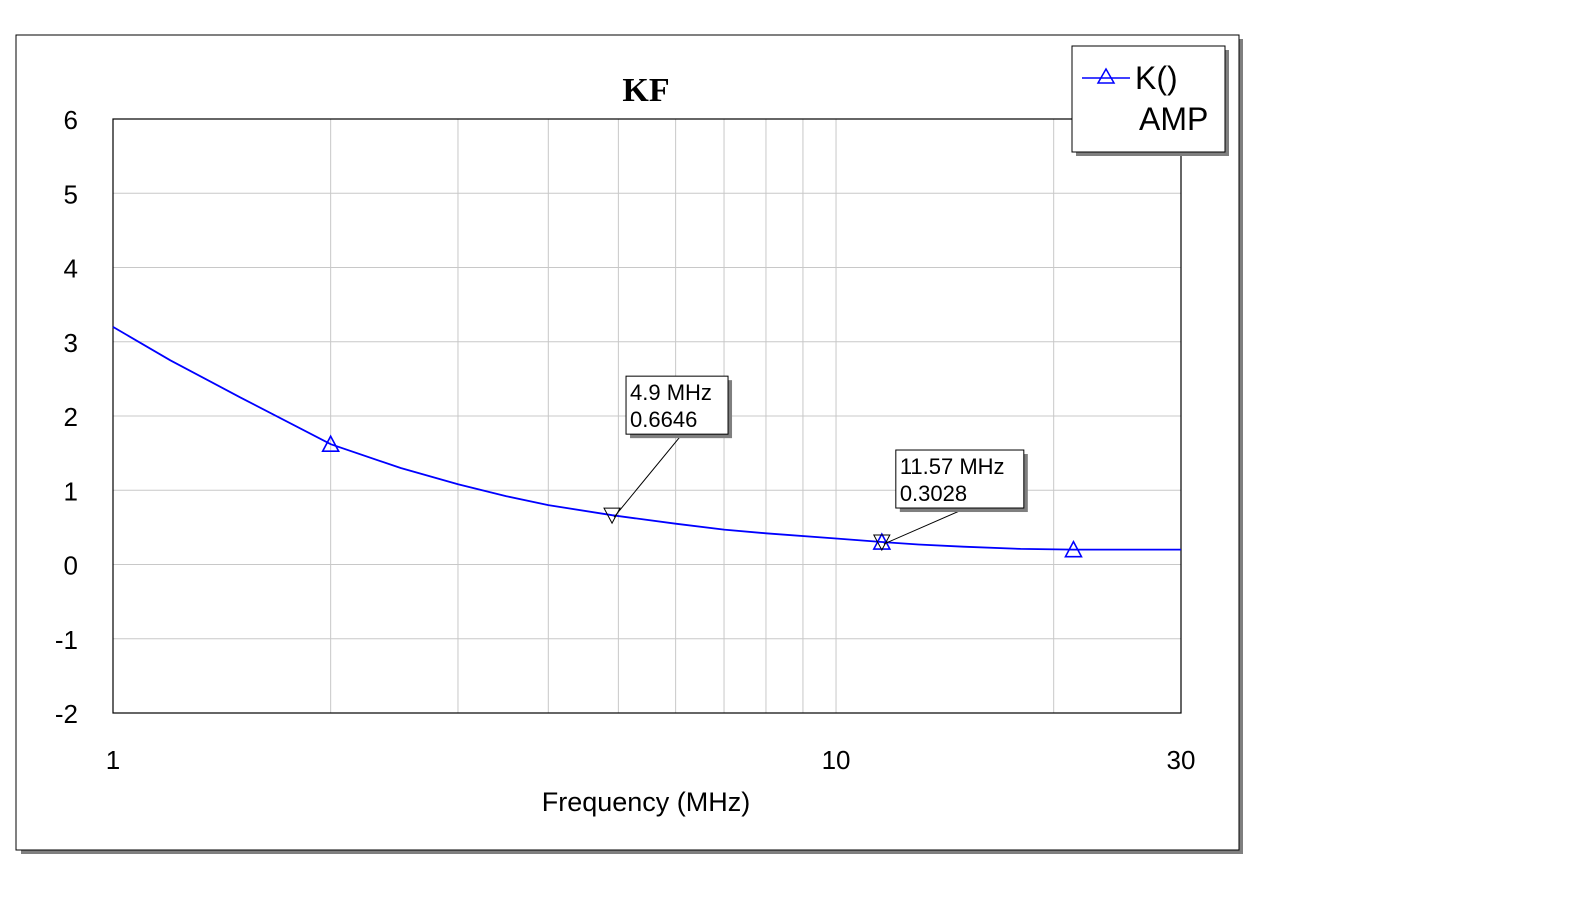 Image resolution: width=1587 pixels, height=900 pixels. Describe the element at coordinates (71, 120) in the screenshot. I see `y-tick-label: 6` at that location.